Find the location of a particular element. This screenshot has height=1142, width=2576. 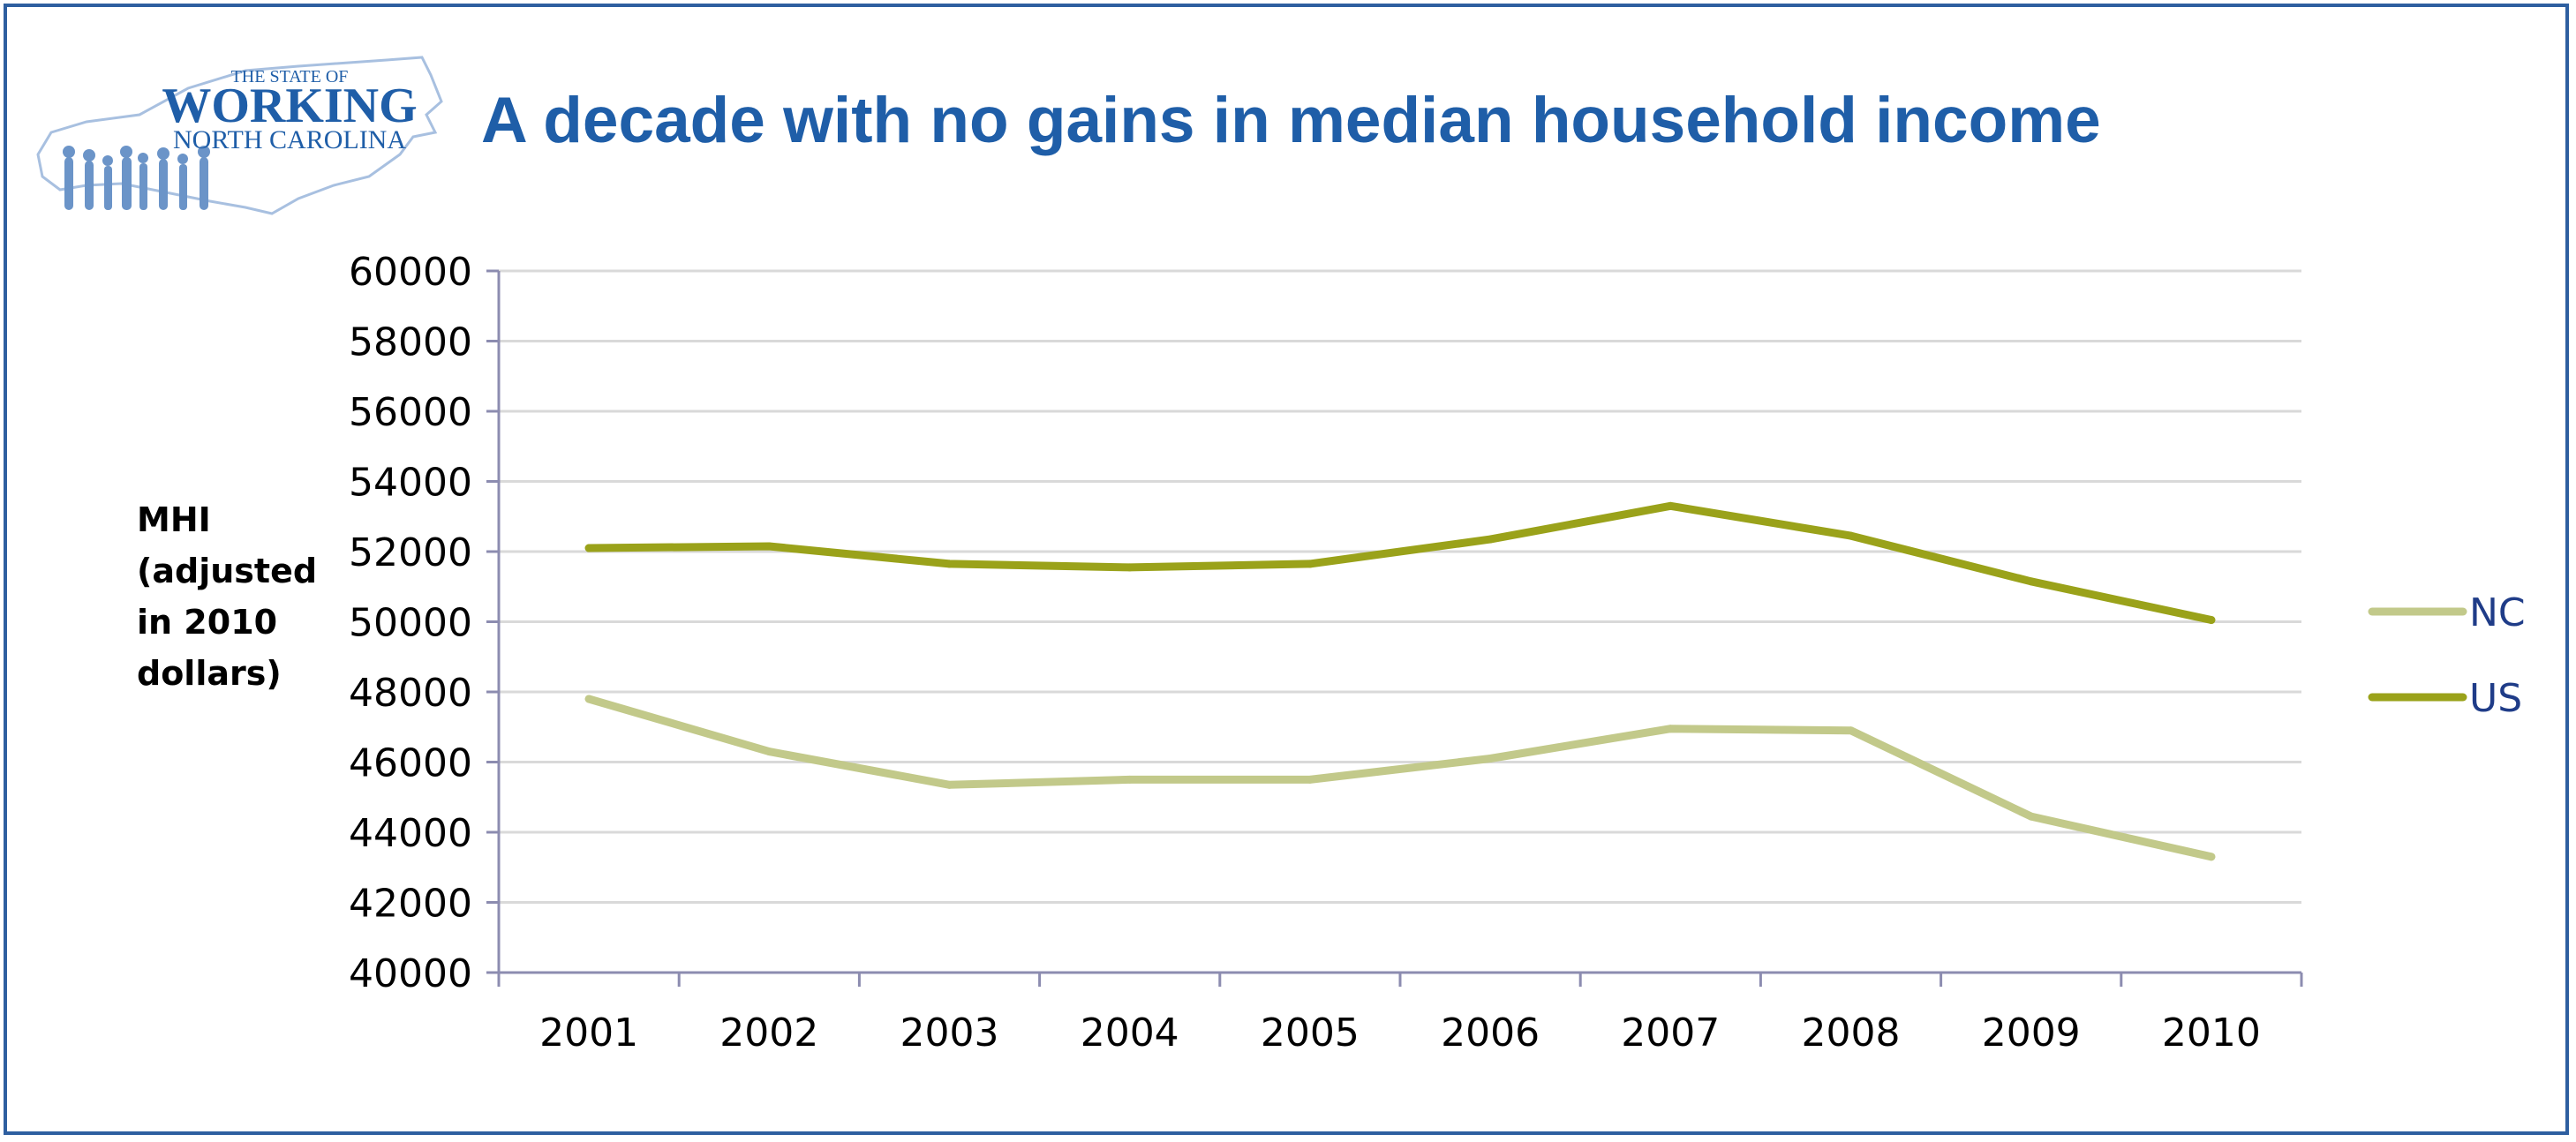

nc-state-outline is located at coordinates (240, 136).